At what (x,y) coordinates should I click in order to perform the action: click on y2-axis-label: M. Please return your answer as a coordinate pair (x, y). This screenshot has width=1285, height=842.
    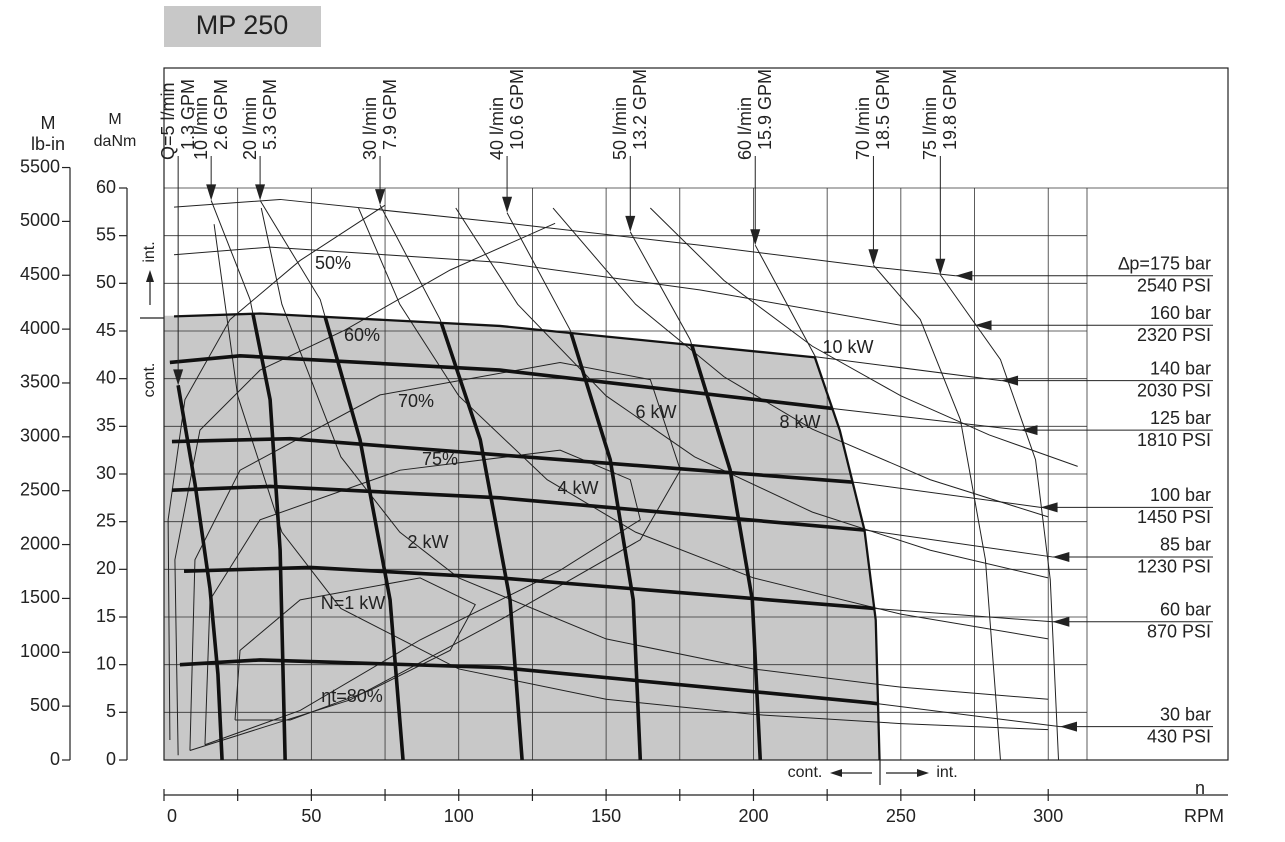
    Looking at the image, I should click on (48, 123).